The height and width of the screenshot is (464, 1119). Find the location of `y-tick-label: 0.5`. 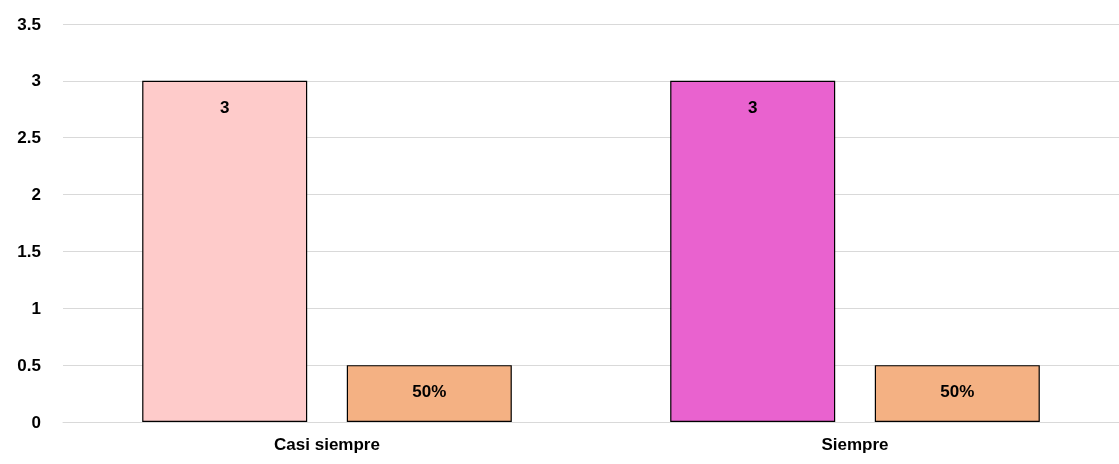

y-tick-label: 0.5 is located at coordinates (29, 365).